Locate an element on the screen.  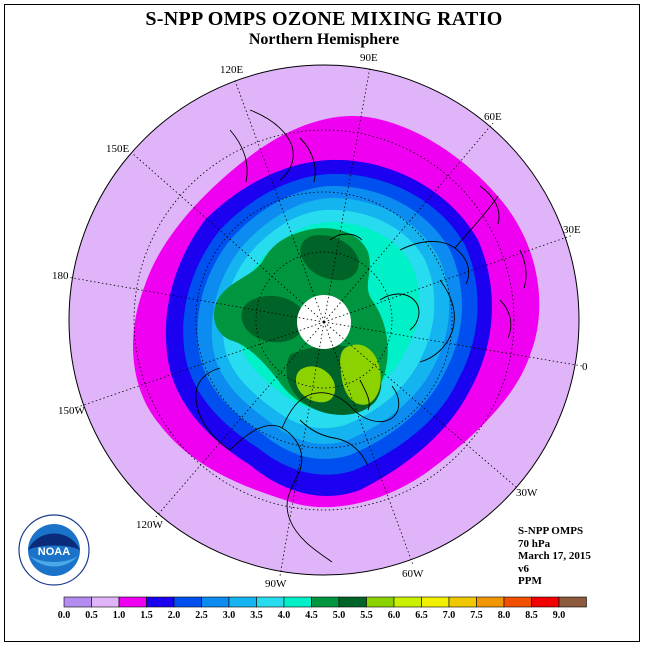
colorbar-tick-label: 9.0 is located at coordinates (559, 615).